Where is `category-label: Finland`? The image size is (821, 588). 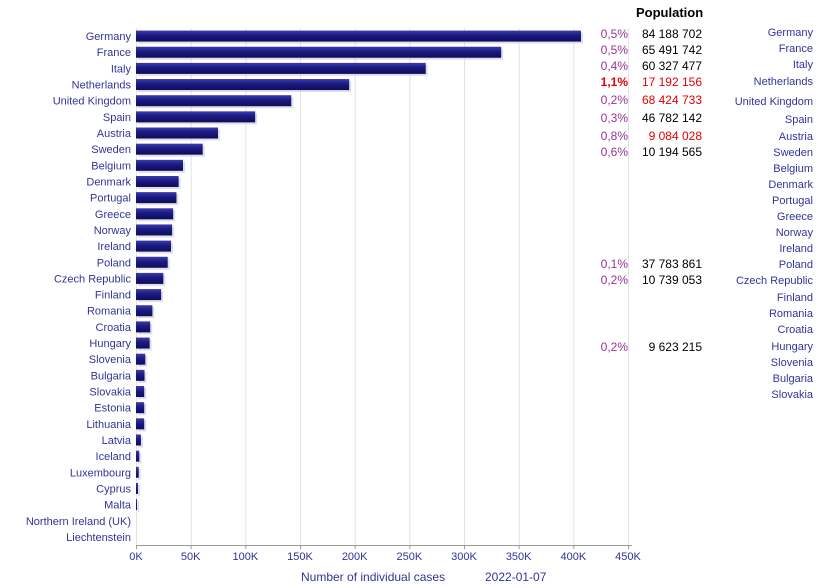 category-label: Finland is located at coordinates (113, 296).